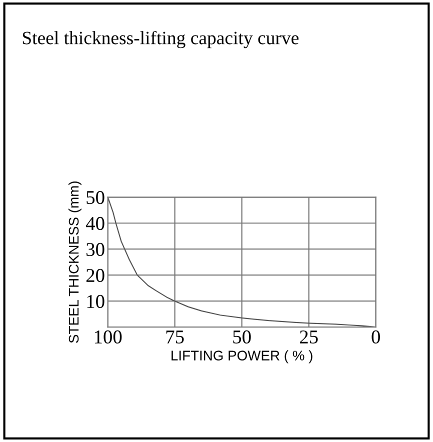 The image size is (433, 442). I want to click on y-tick-label: 40, so click(95, 223).